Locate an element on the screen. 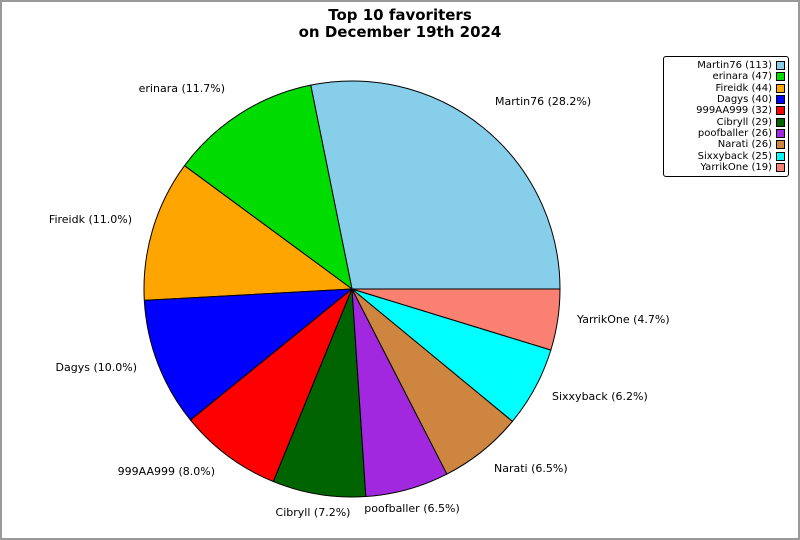 This screenshot has height=540, width=800. legend-item-label: Dagys (40) is located at coordinates (744, 99).